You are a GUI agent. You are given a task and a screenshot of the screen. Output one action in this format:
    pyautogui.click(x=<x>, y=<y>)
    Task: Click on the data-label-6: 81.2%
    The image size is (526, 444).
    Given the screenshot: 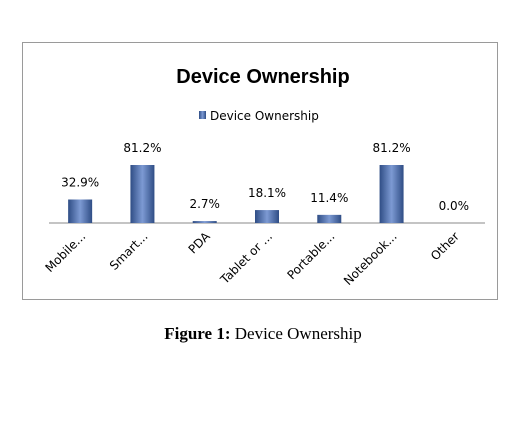 What is the action you would take?
    pyautogui.click(x=392, y=148)
    